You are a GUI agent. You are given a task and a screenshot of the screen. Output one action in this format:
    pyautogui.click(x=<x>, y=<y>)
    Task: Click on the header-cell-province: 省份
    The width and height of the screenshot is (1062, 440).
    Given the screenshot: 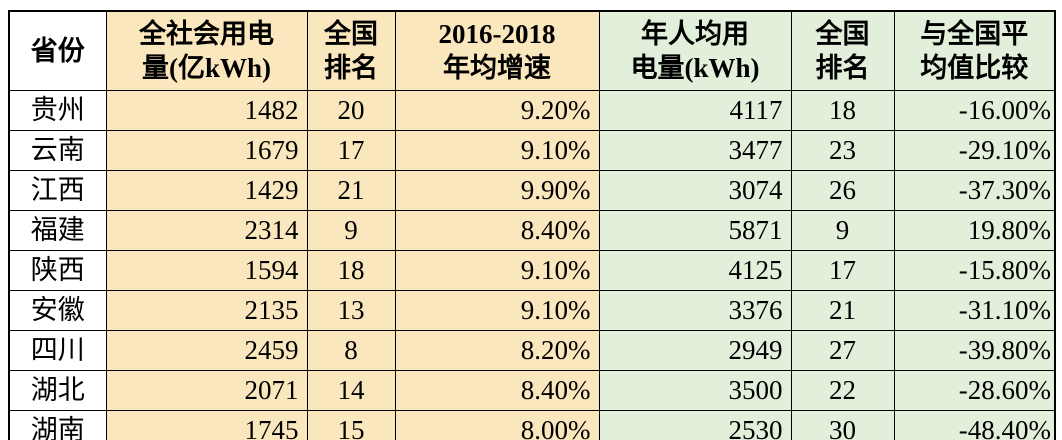 What is the action you would take?
    pyautogui.click(x=57, y=50)
    